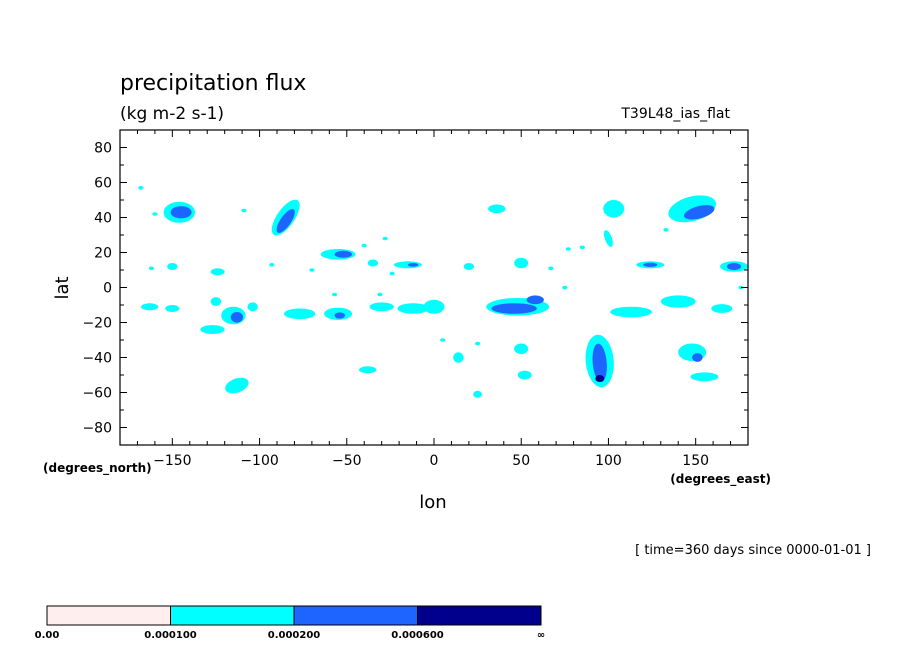 This screenshot has height=654, width=904. I want to click on x-tick-label: −150, so click(172, 461).